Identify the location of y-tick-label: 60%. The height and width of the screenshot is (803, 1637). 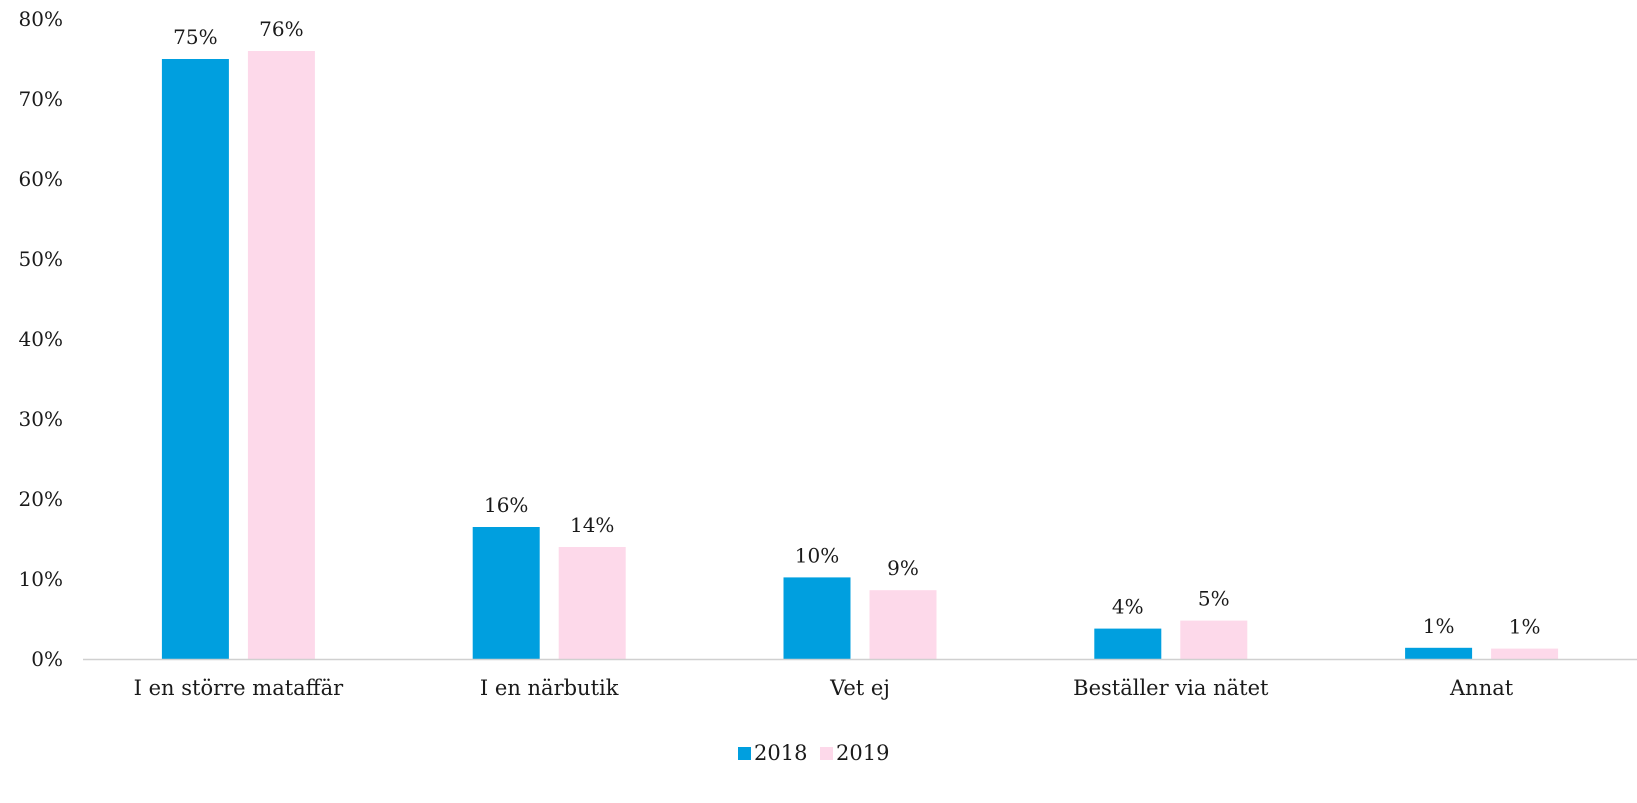
(41, 179).